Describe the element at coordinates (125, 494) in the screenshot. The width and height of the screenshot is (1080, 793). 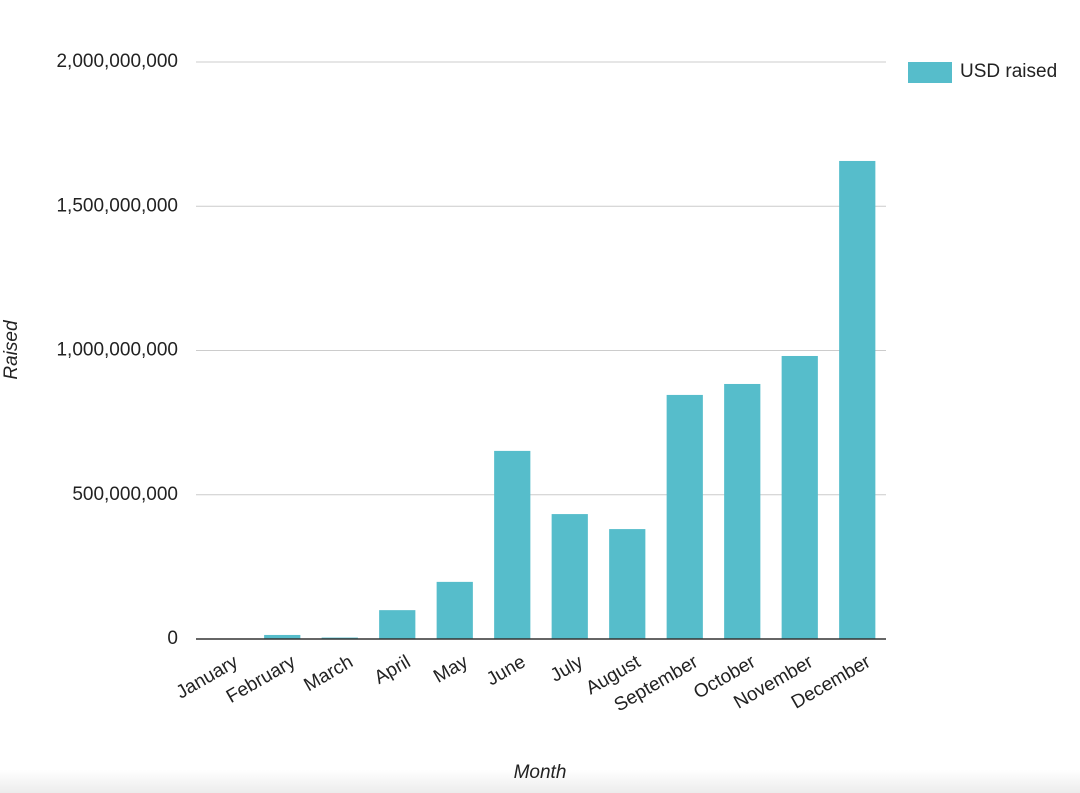
I see `y-tick-label: 500,000,000` at that location.